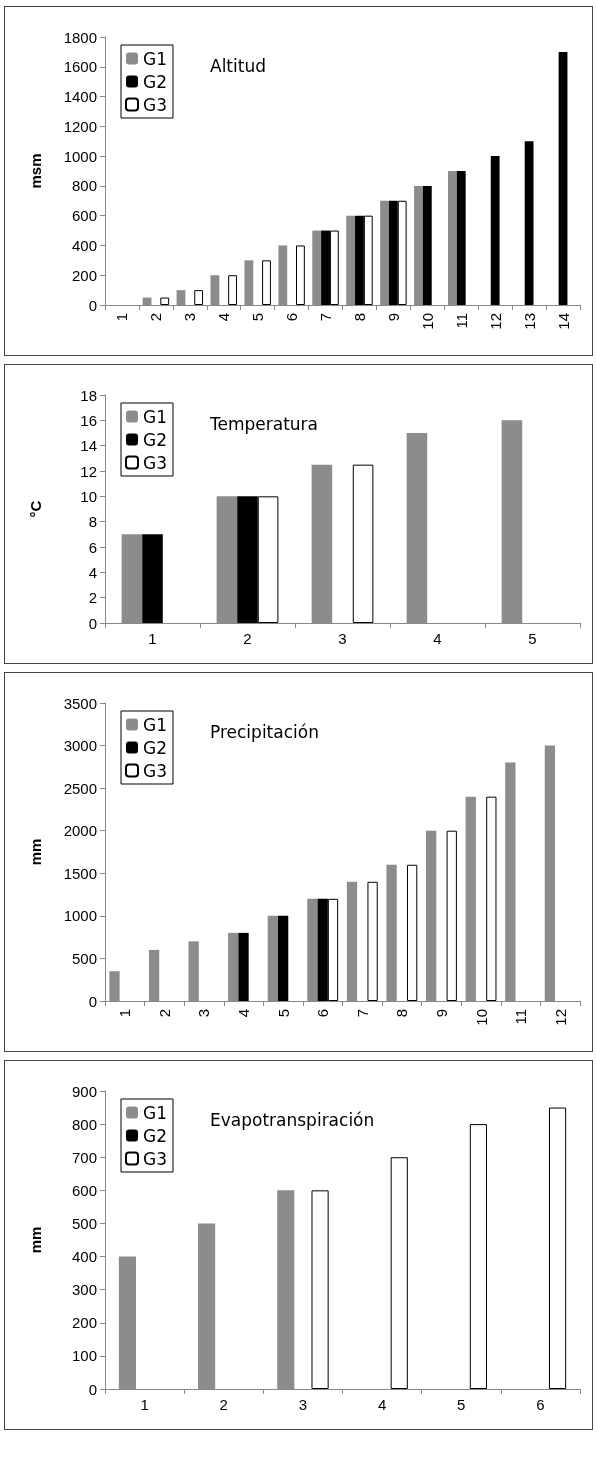 This screenshot has height=1471, width=597. What do you see at coordinates (88, 496) in the screenshot?
I see `y-tick-label: 10` at bounding box center [88, 496].